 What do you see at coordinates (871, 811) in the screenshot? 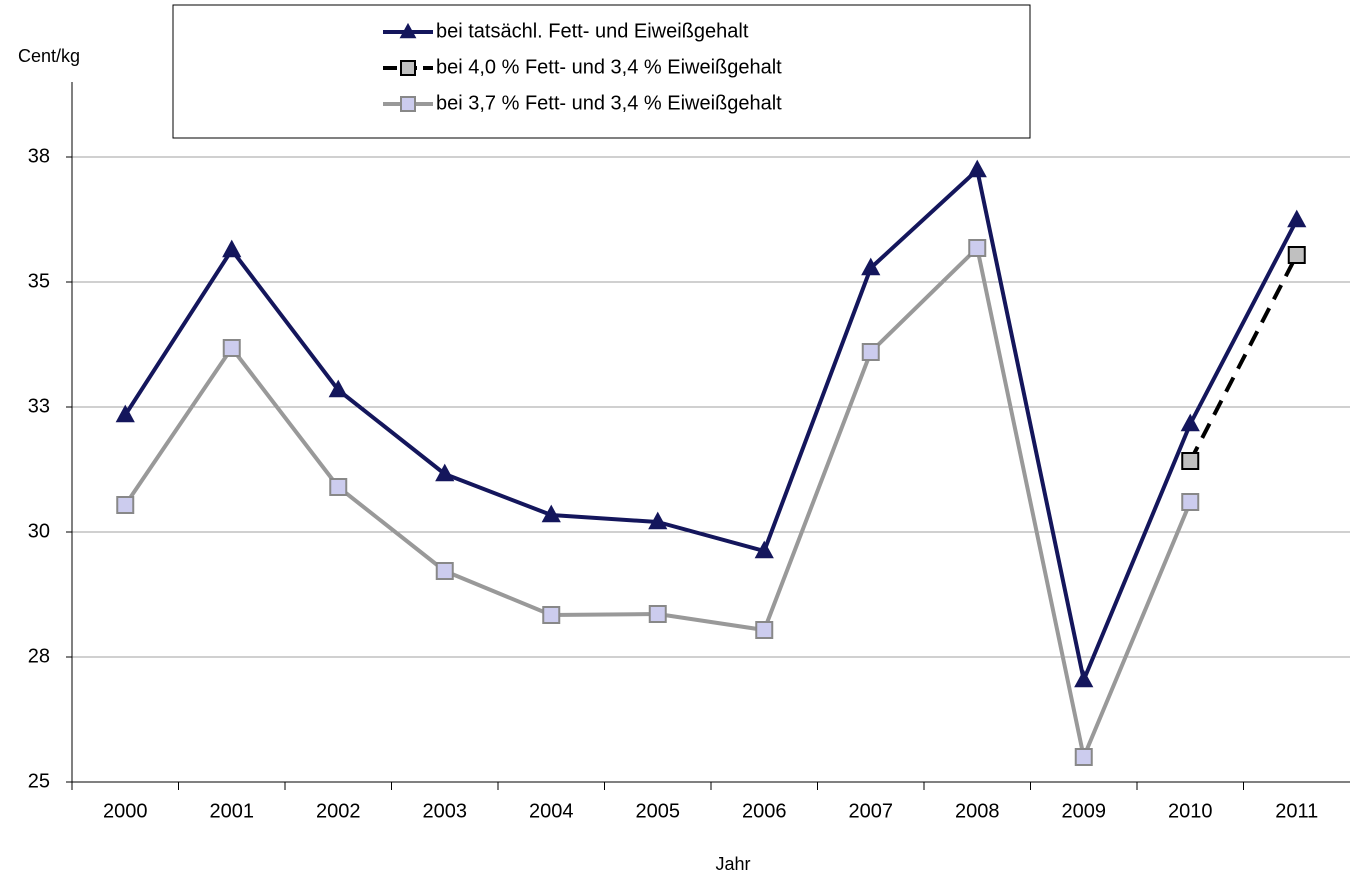
I see `x-tick-label: 2007` at bounding box center [871, 811].